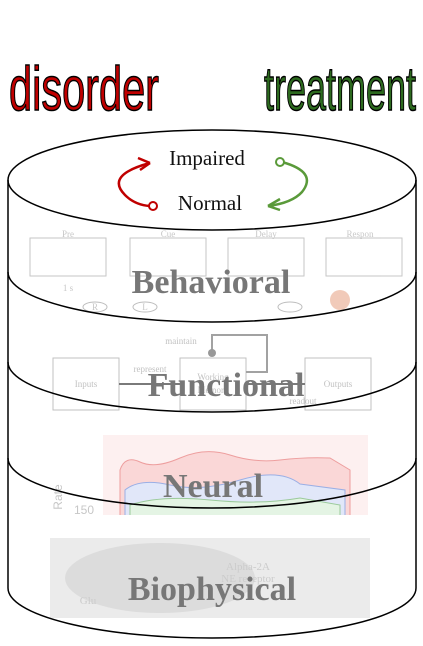  What do you see at coordinates (340, 89) in the screenshot?
I see `treatment-title: treatment` at bounding box center [340, 89].